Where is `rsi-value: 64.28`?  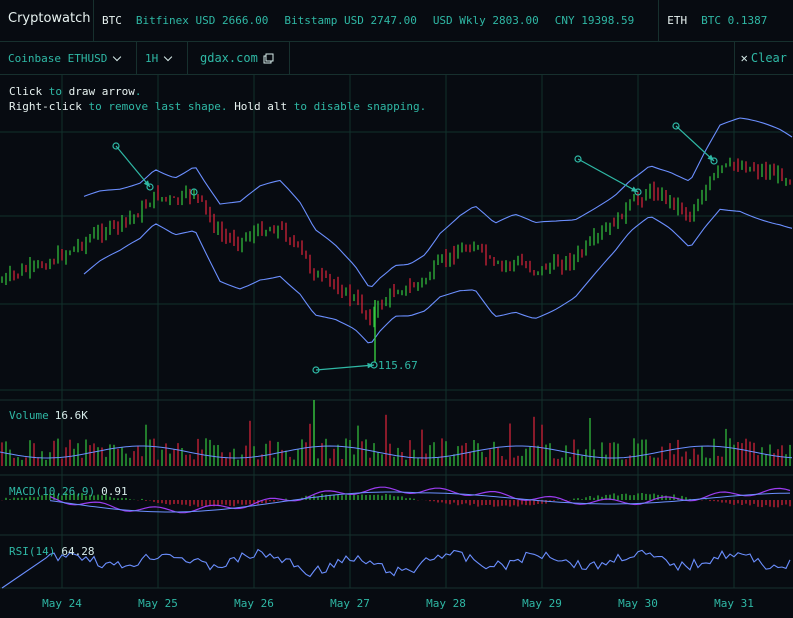
rsi-value: 64.28 is located at coordinates (78, 551).